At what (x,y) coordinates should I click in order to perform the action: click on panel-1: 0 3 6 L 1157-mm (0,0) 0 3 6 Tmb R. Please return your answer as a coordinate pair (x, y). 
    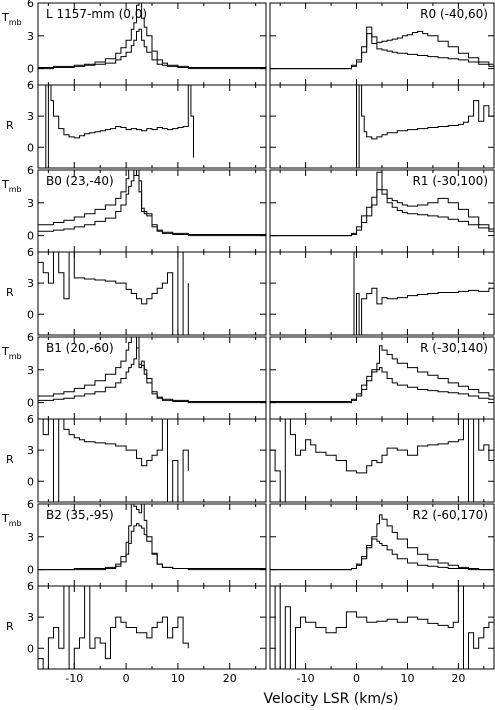
    Looking at the image, I should click on (134, 84).